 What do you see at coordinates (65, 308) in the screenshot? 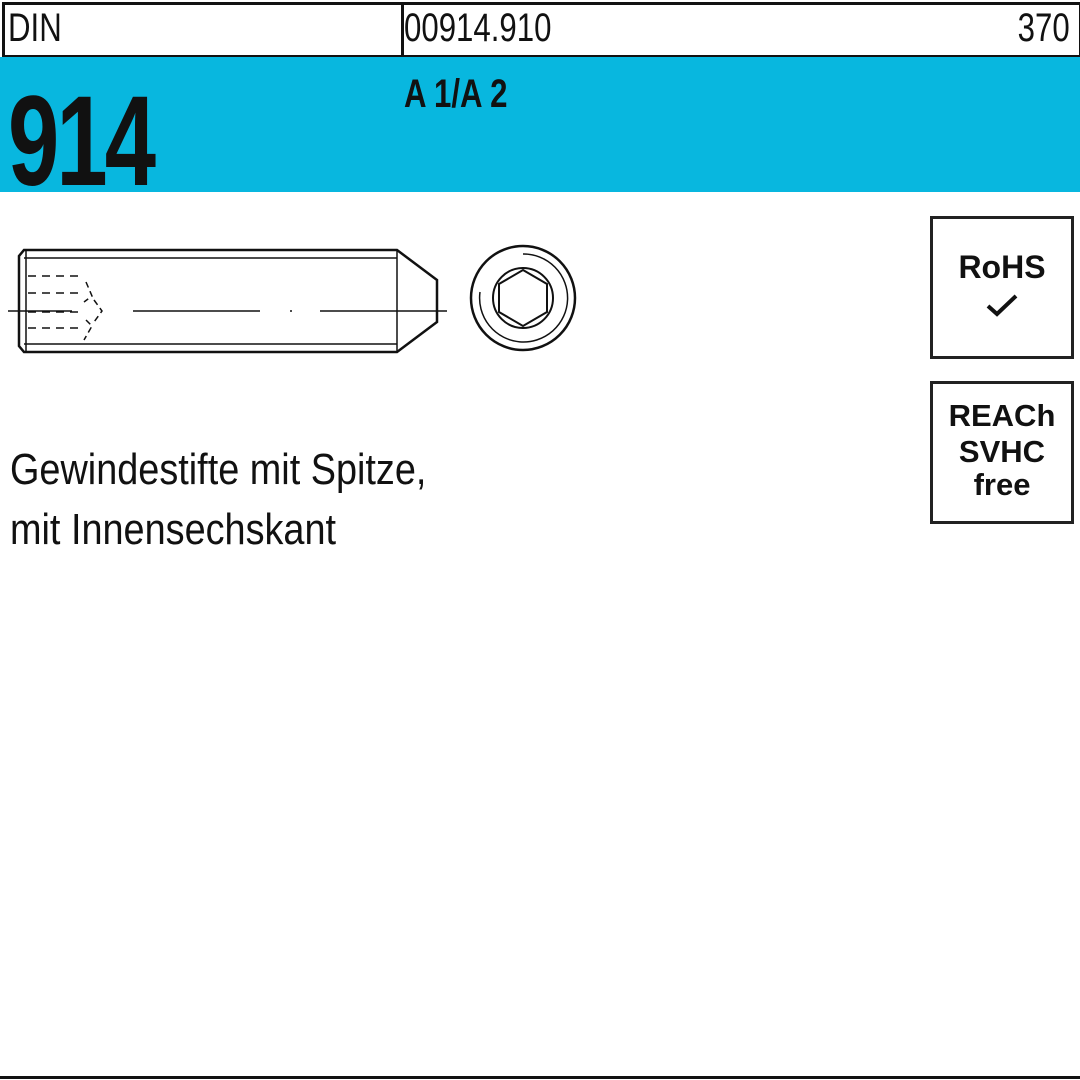
I see `socket-hidden-lines` at bounding box center [65, 308].